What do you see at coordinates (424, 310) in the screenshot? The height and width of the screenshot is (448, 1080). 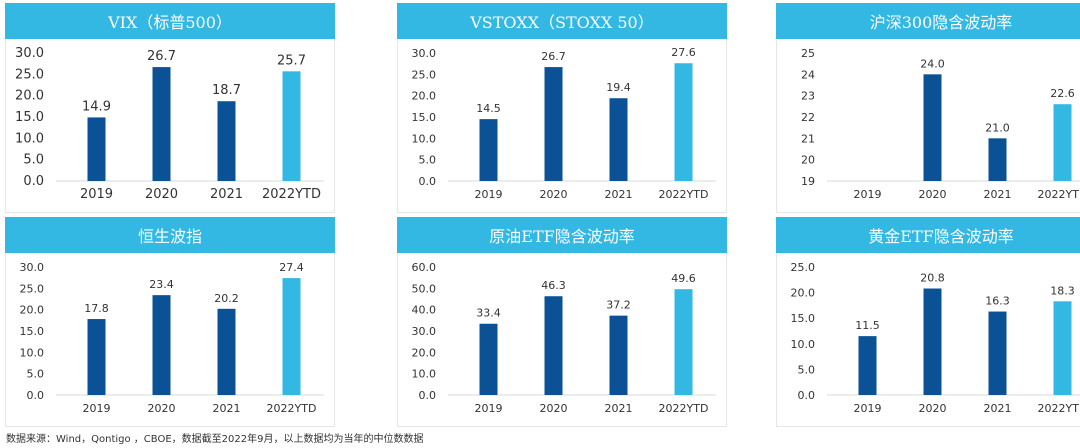 I see `y-tick-label: 40.0` at bounding box center [424, 310].